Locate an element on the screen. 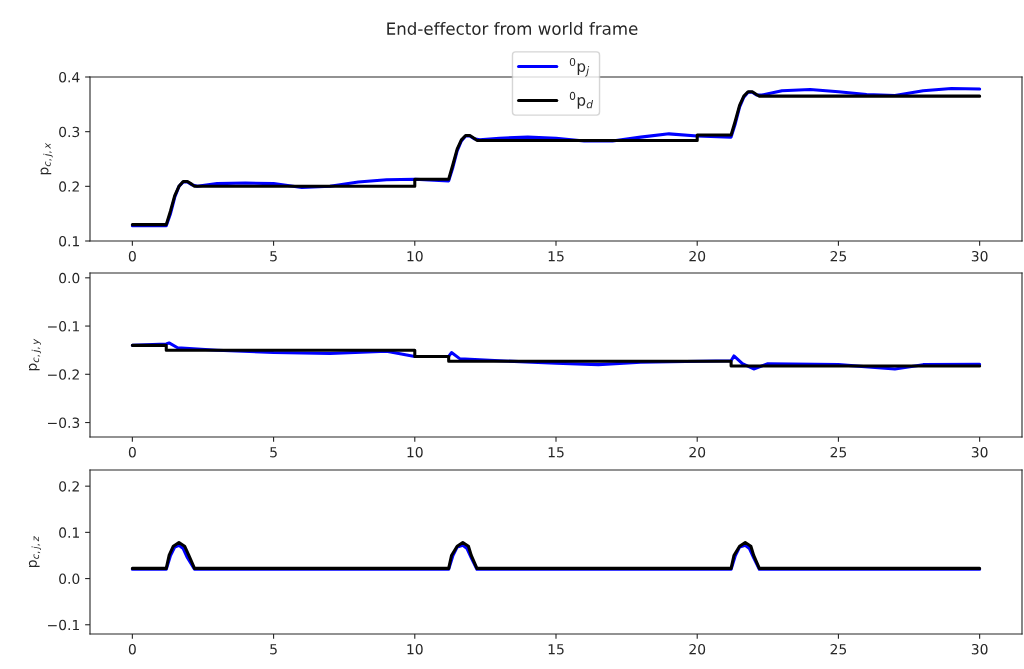 Image resolution: width=1024 pixels, height=669 pixels. y-tick-label: 0.3 is located at coordinates (69, 132).